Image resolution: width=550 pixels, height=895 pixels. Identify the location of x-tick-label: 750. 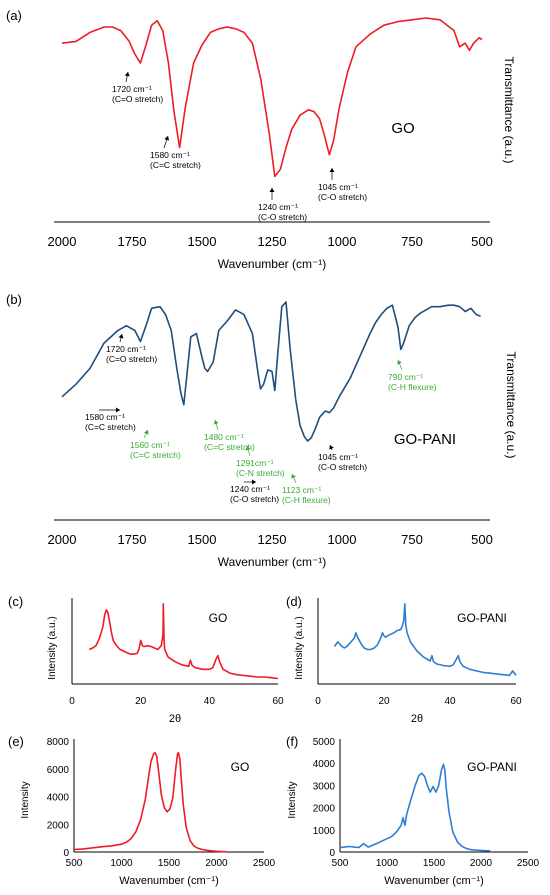
(412, 241).